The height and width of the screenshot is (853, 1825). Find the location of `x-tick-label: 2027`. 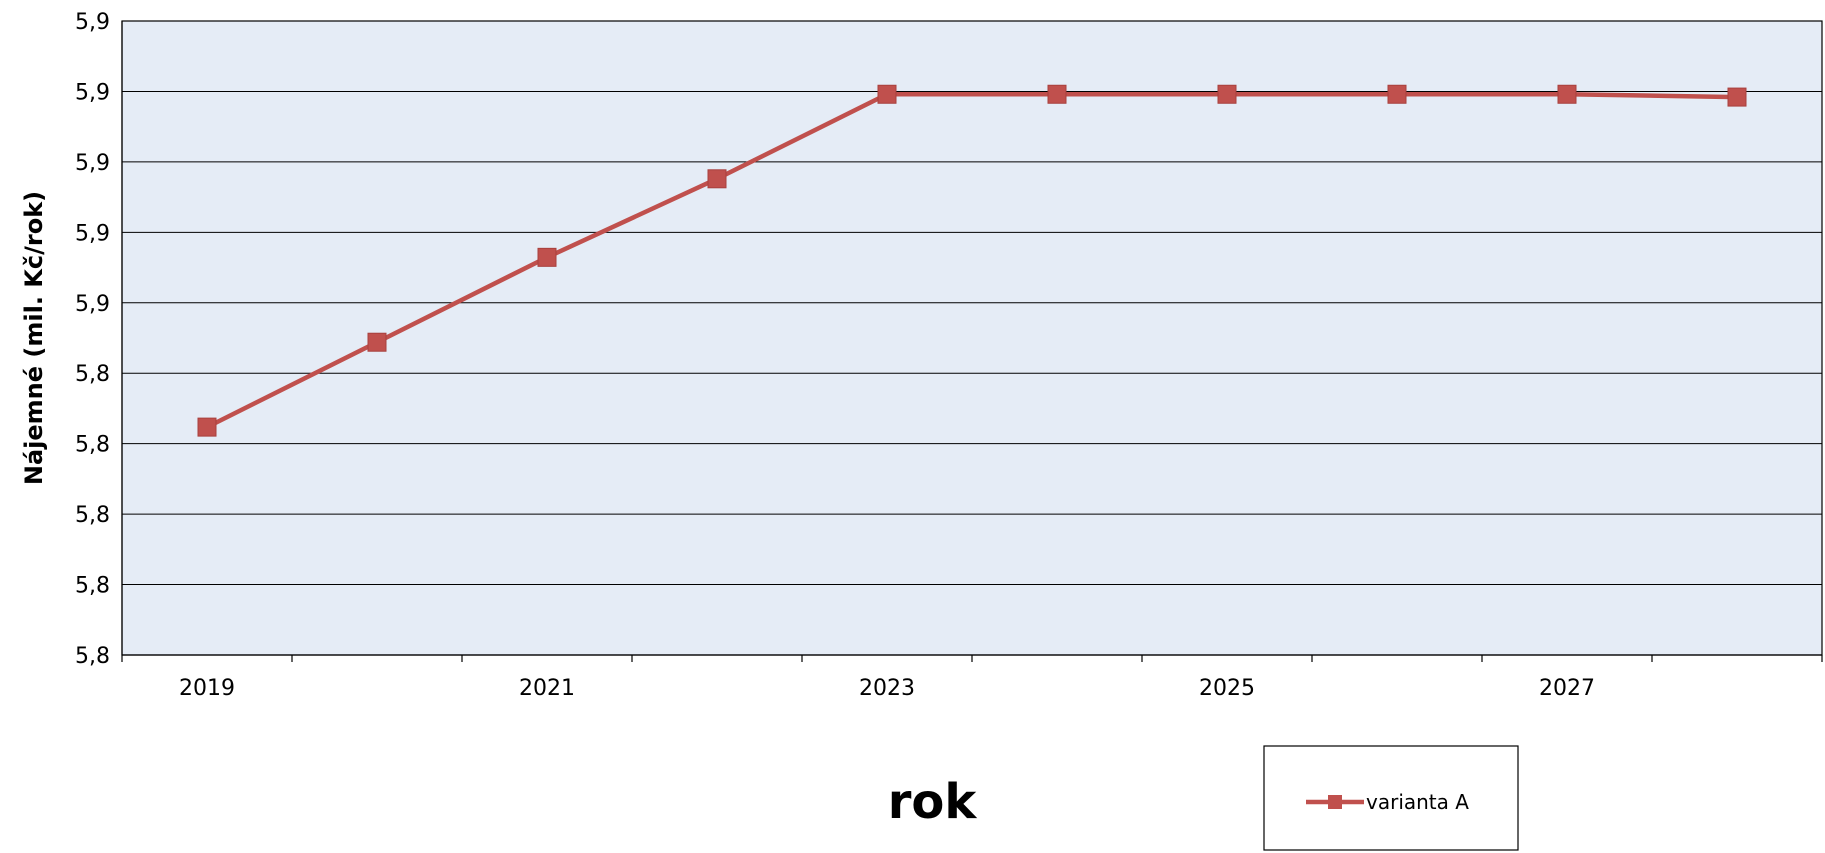

x-tick-label: 2027 is located at coordinates (1567, 688).